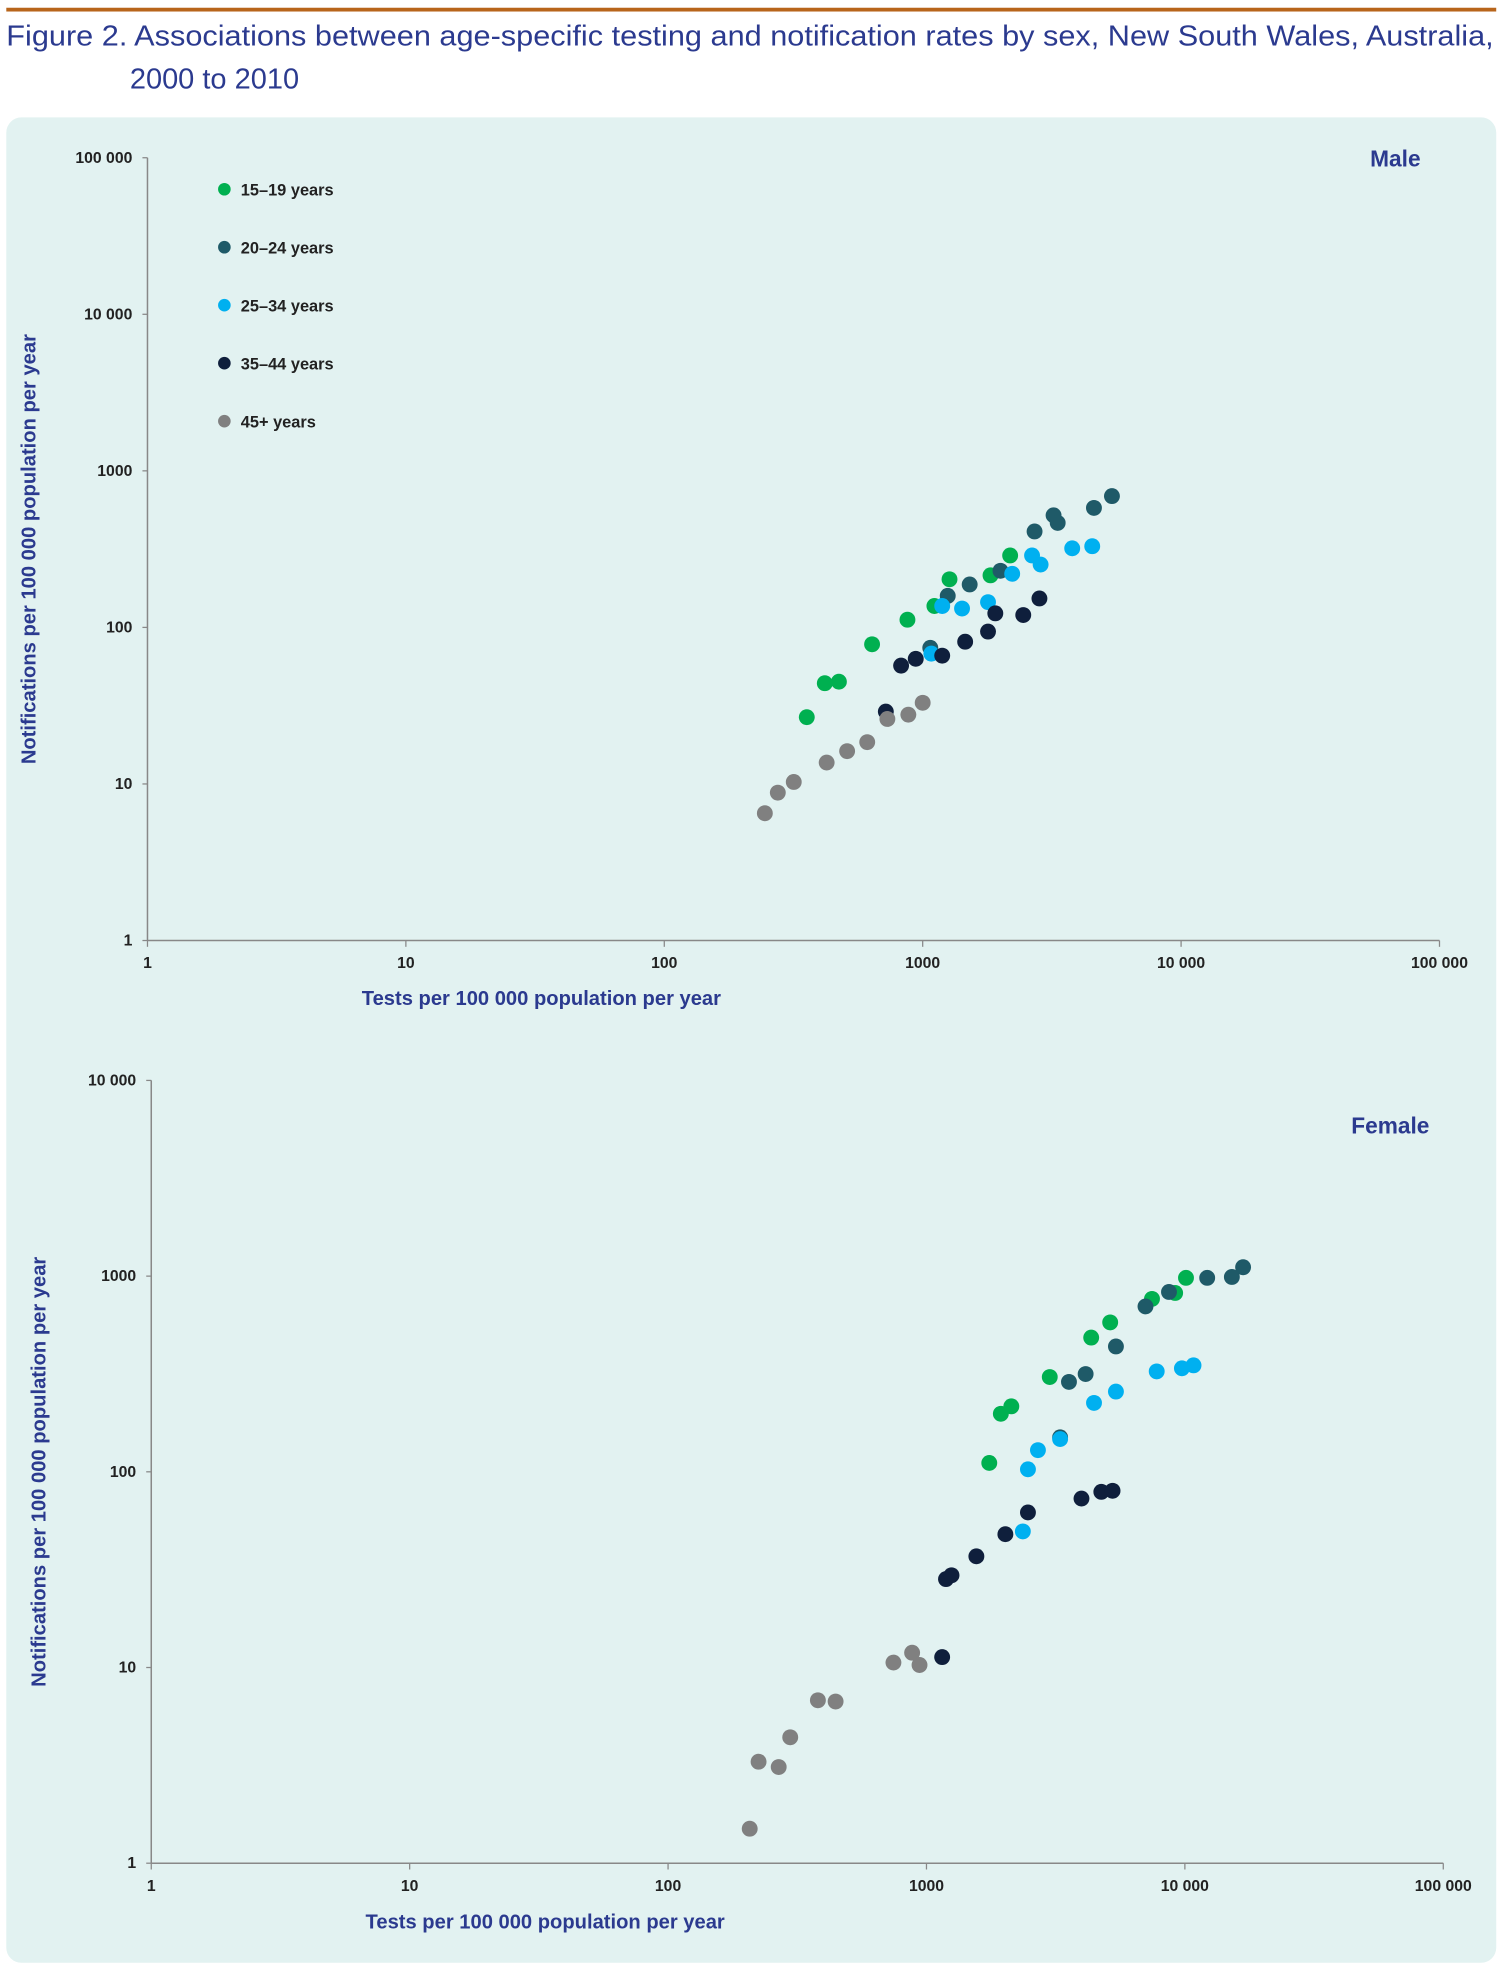 Image resolution: width=1500 pixels, height=1968 pixels. Describe the element at coordinates (1395, 159) in the screenshot. I see `panel-label: Male` at that location.